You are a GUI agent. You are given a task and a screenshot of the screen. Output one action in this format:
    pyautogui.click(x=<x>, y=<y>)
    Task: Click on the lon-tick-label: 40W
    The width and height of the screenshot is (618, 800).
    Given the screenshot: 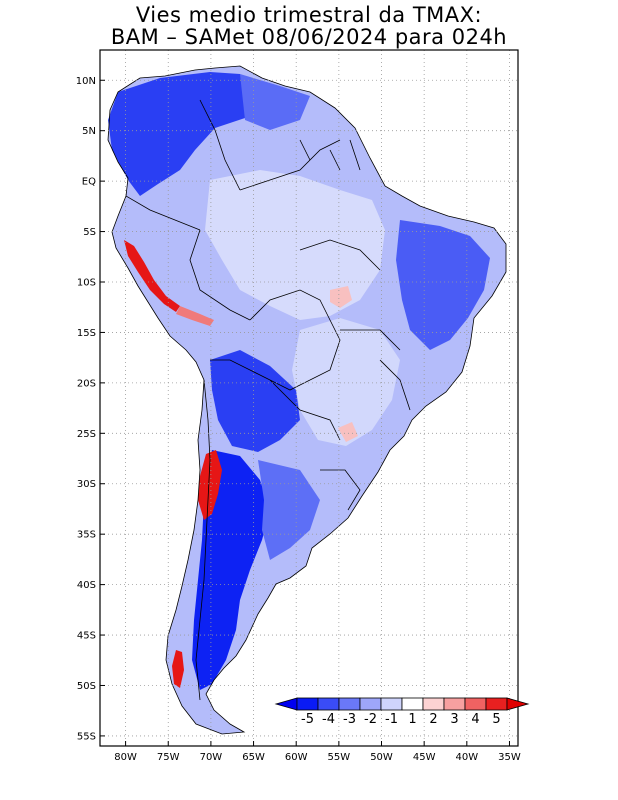 What is the action you would take?
    pyautogui.click(x=467, y=757)
    